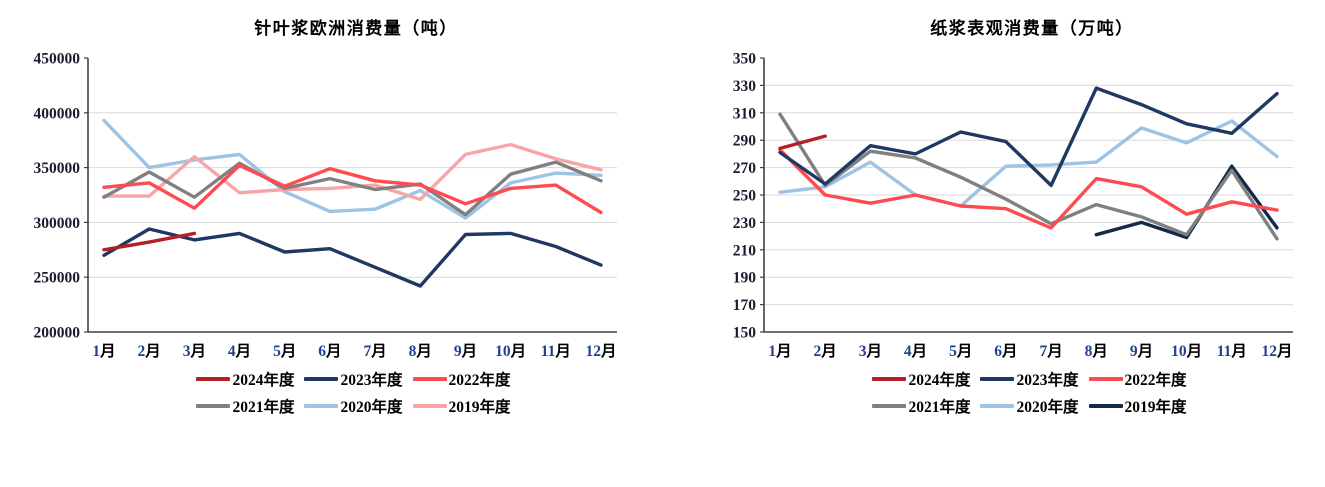  What do you see at coordinates (745, 223) in the screenshot?
I see `y-axis-label: 230` at bounding box center [745, 223].